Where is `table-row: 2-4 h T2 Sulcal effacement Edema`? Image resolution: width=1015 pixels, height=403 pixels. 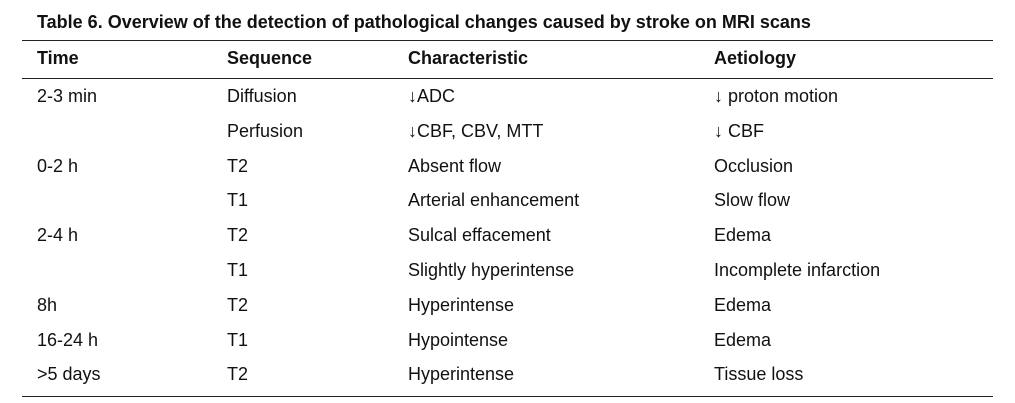
table-row: 2-4 h T2 Sulcal effacement Edema is located at coordinates (507, 240).